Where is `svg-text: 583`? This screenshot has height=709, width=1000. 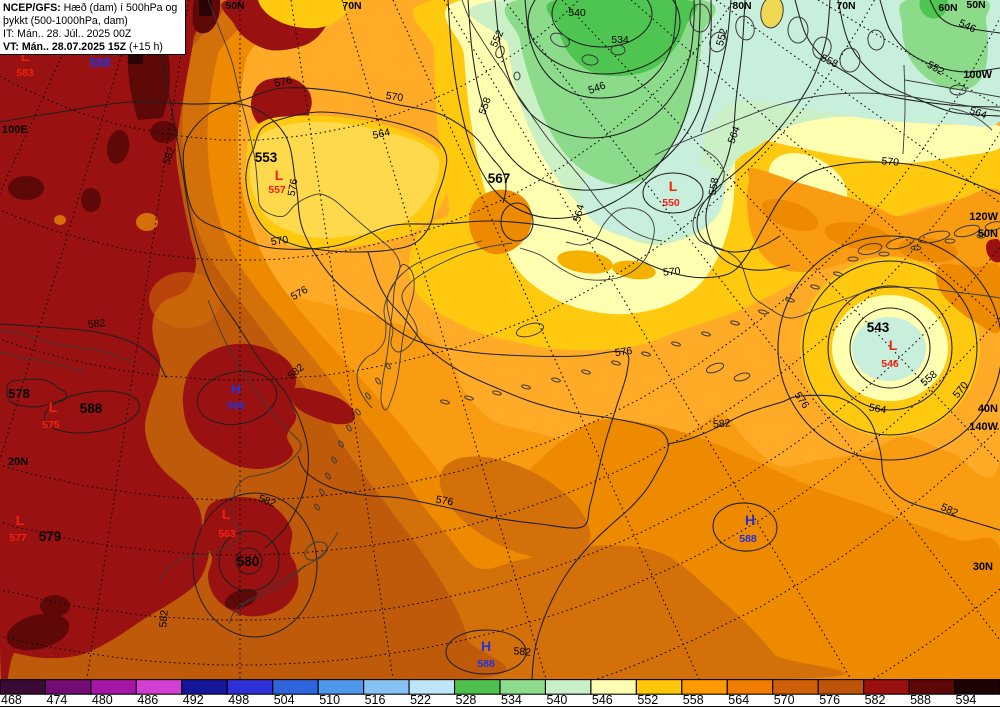 svg-text: 583 is located at coordinates (25, 73).